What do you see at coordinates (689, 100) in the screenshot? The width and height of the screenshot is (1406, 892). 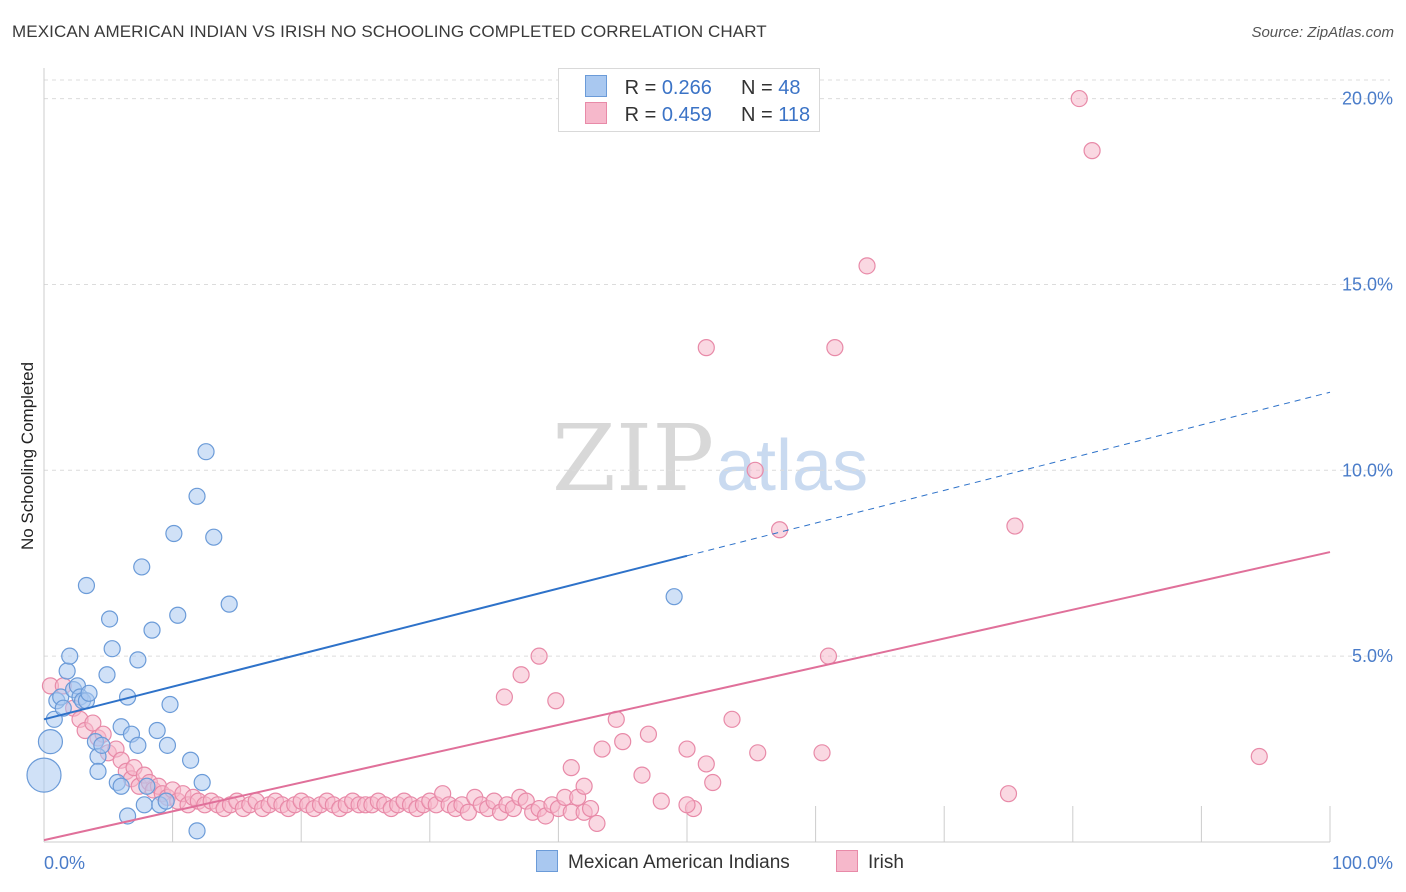 I see `stats-legend: R = 0.266 N = 48 R = 0.459 N = 118` at bounding box center [689, 100].